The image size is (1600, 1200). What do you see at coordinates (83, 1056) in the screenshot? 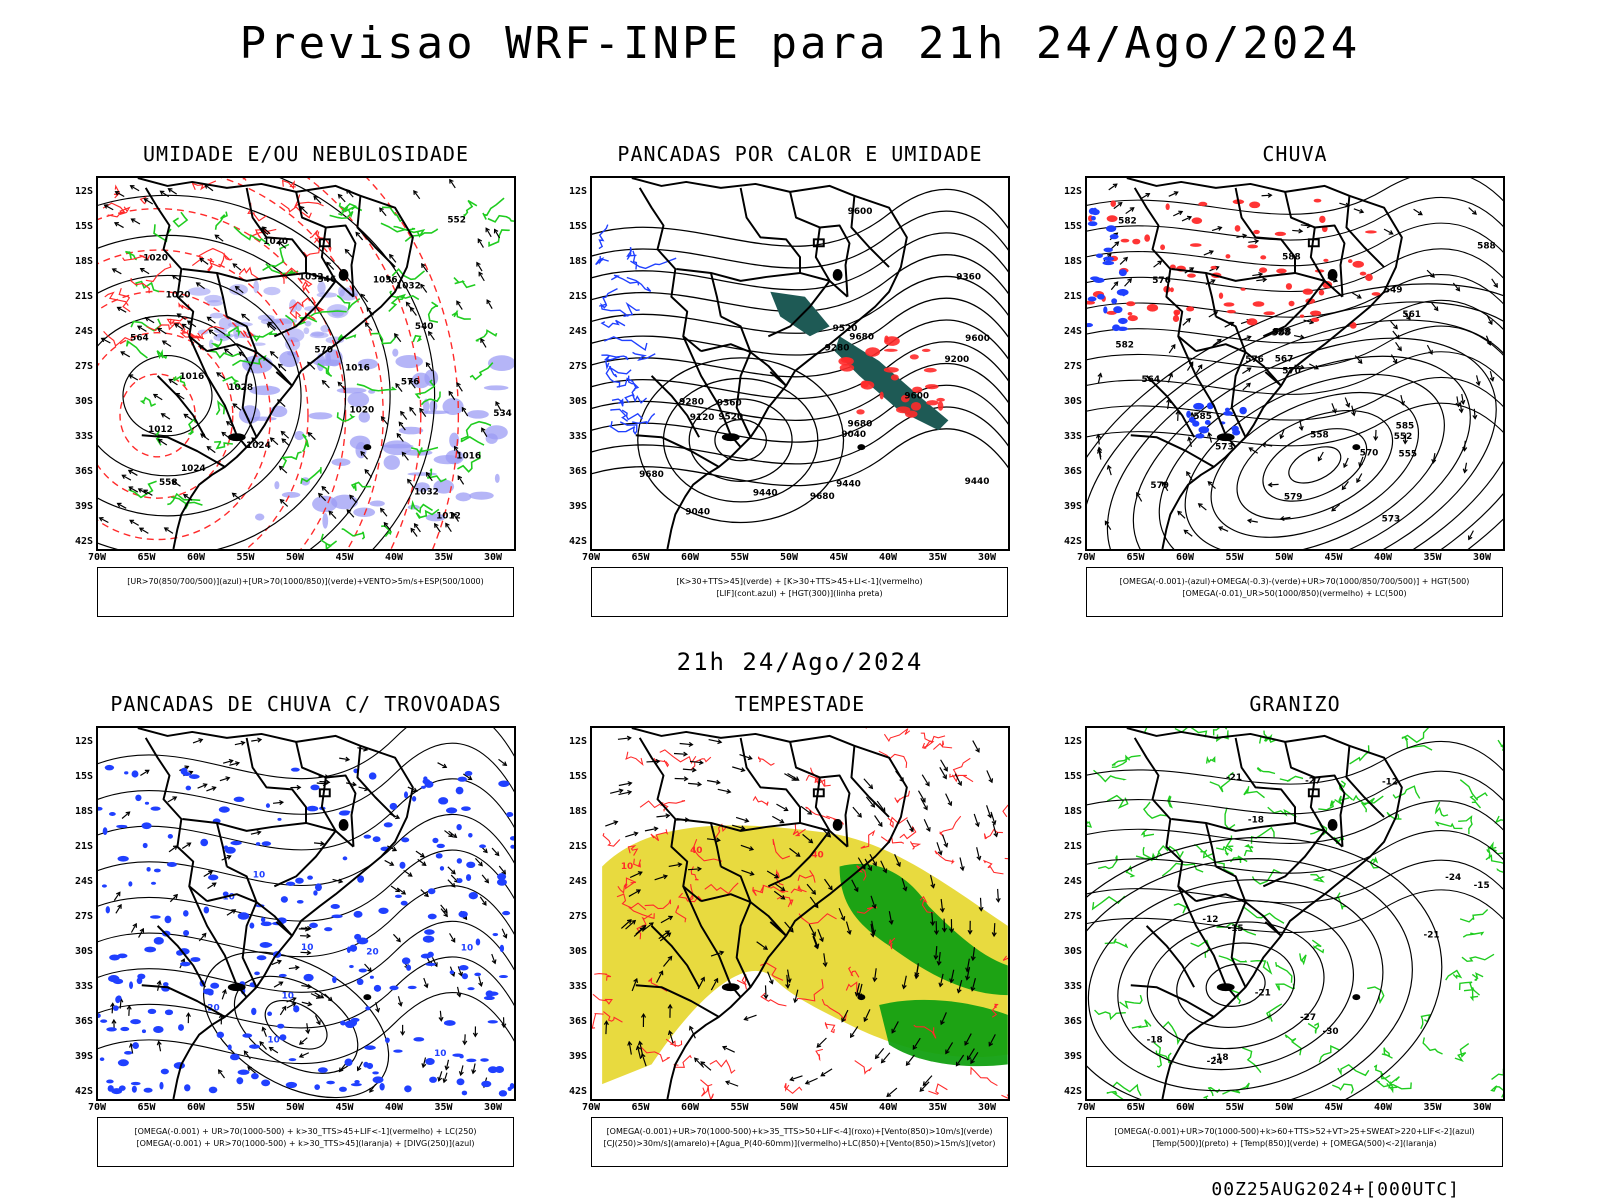
I see `latitude-tick-label: 39S` at bounding box center [83, 1056].